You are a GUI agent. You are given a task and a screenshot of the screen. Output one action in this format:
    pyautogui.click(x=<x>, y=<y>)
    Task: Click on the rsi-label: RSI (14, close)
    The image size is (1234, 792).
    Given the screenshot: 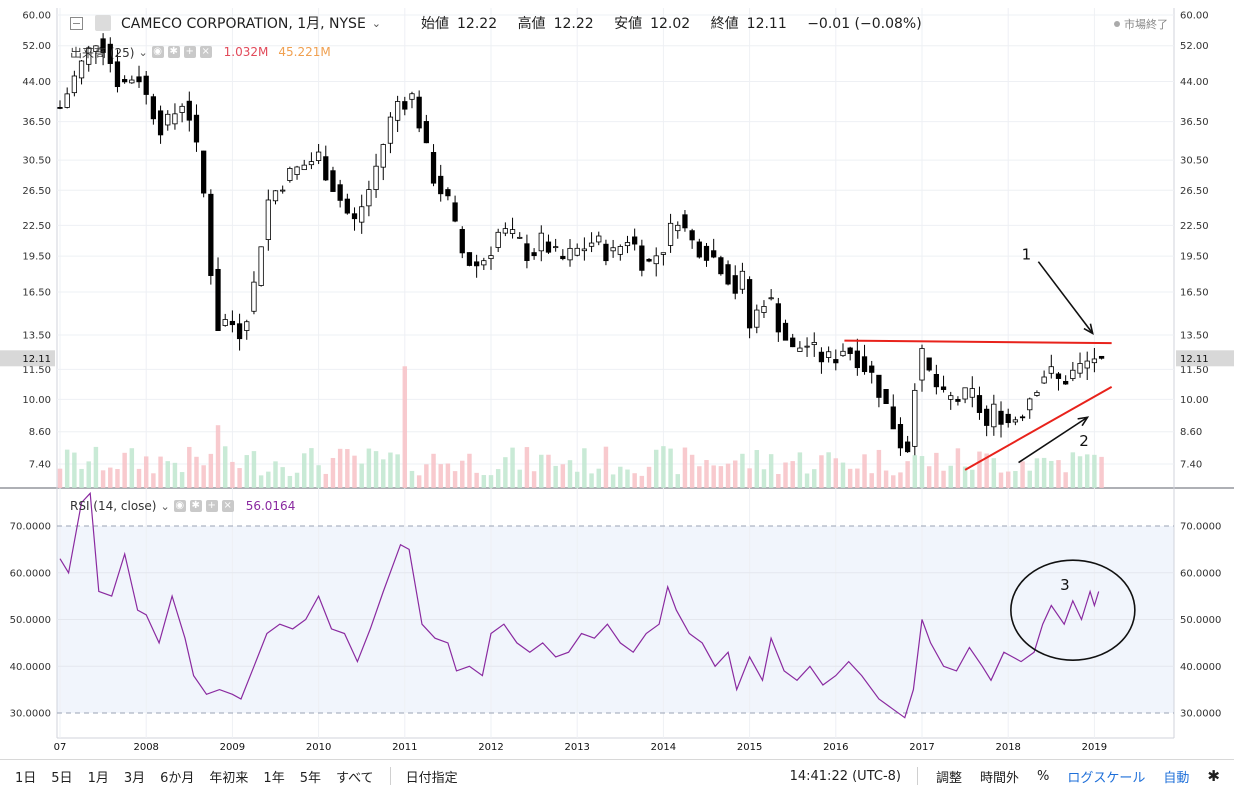 What is the action you would take?
    pyautogui.click(x=113, y=506)
    